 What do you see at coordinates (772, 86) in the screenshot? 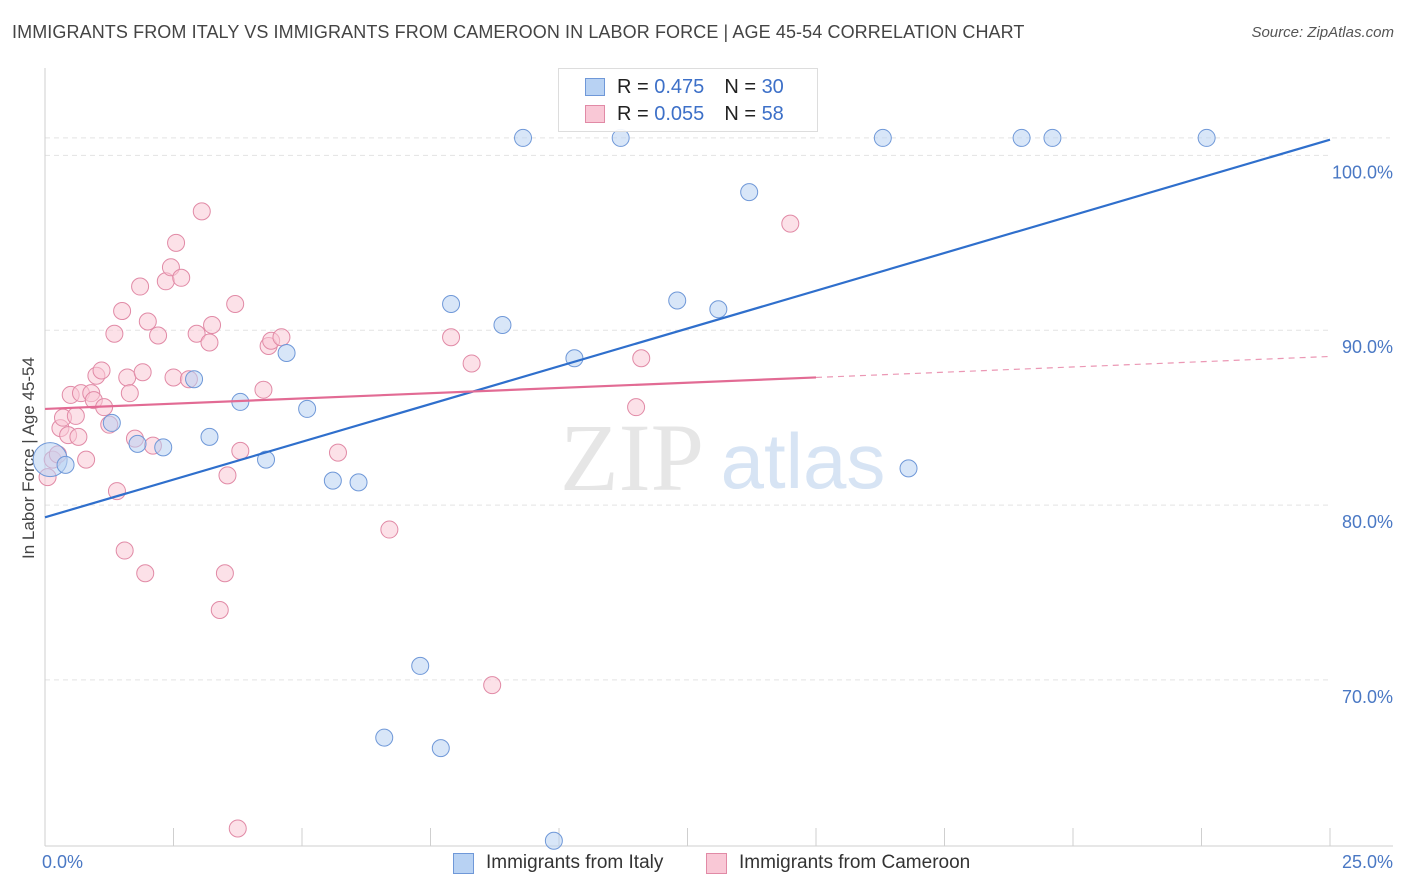
I see `n-value: 30` at bounding box center [772, 86].